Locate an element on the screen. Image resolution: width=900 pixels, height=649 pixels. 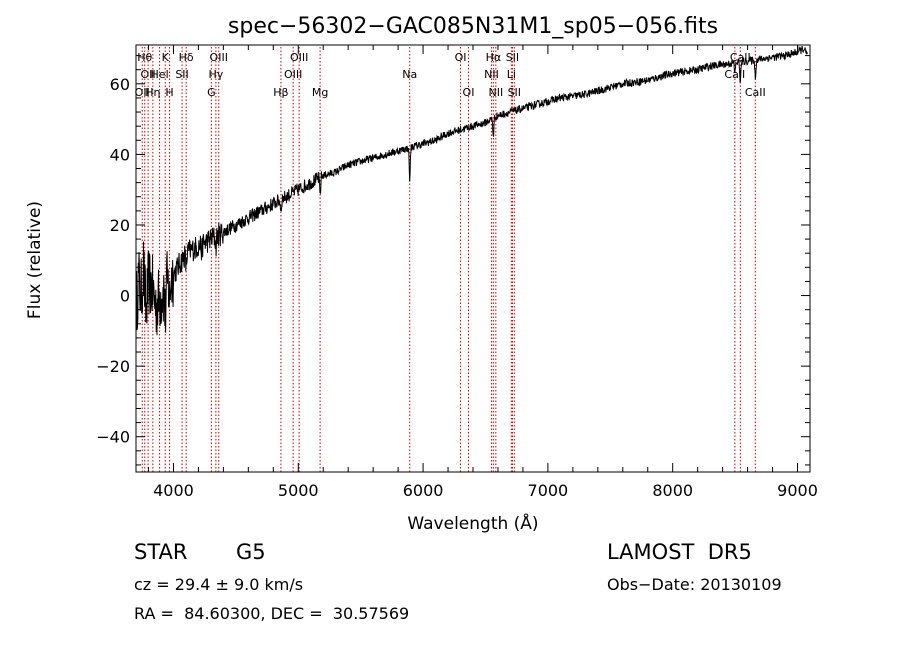
x-tick-label: 5000 is located at coordinates (298, 490).